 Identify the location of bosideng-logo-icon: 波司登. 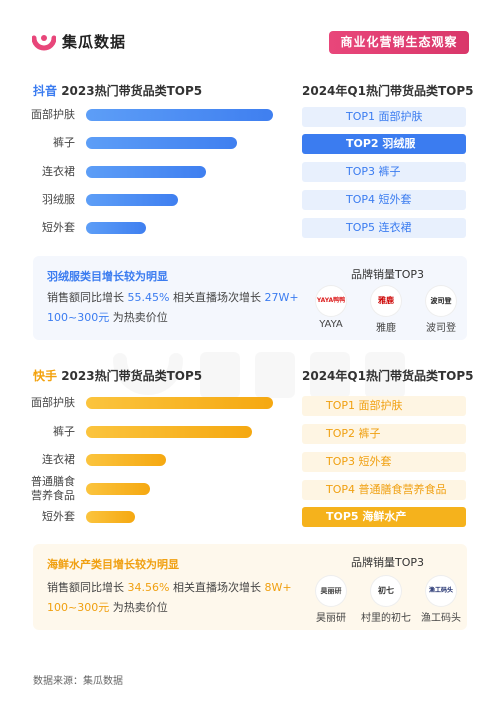
(441, 301).